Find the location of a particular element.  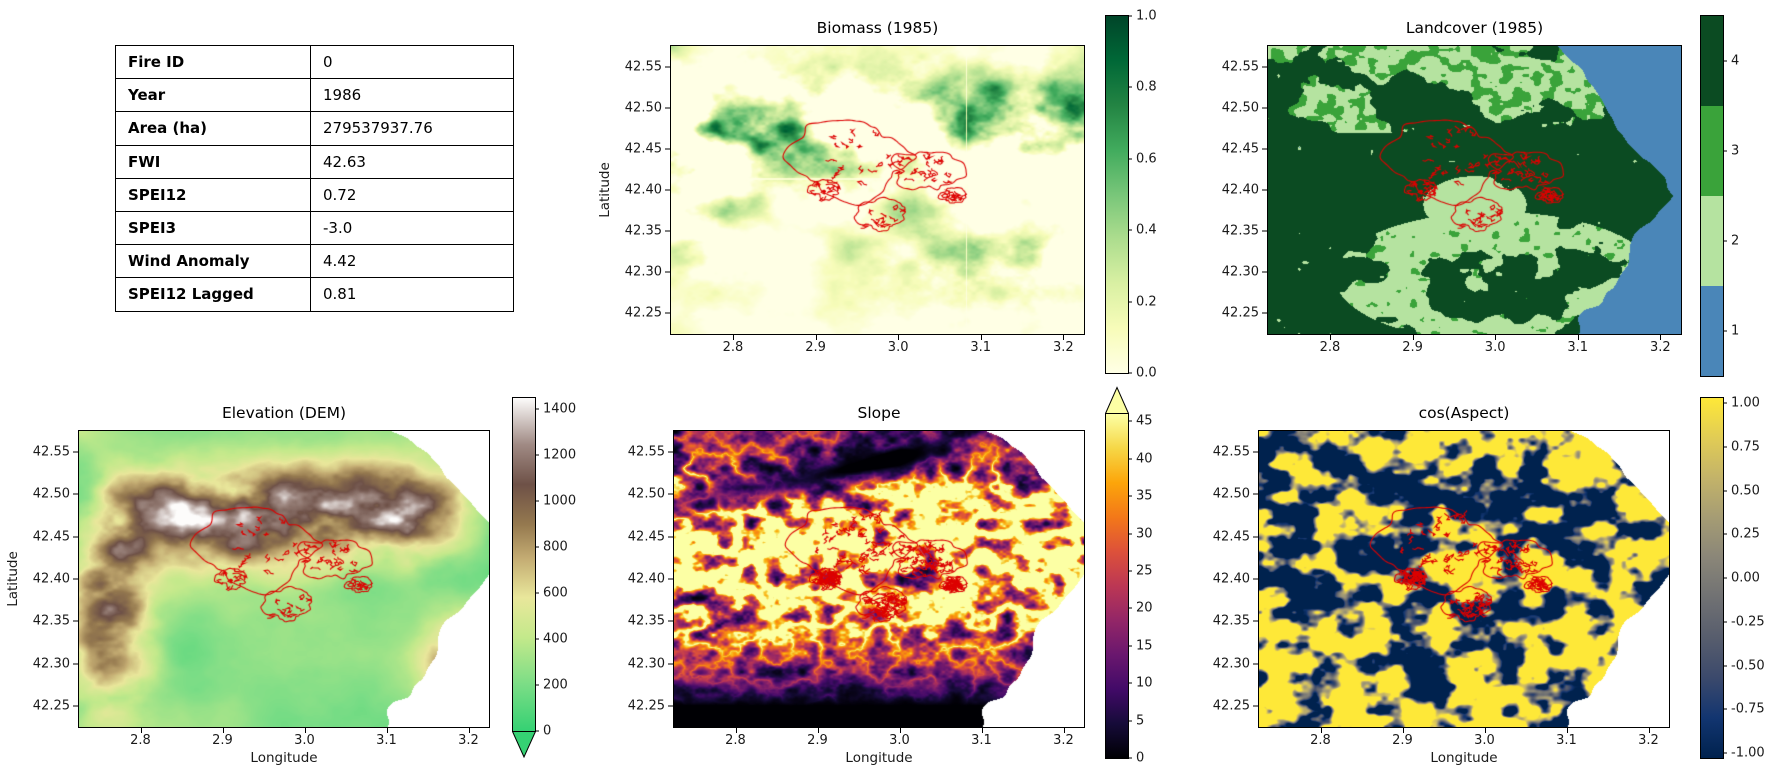

info-table-label: FWI is located at coordinates (213, 161).